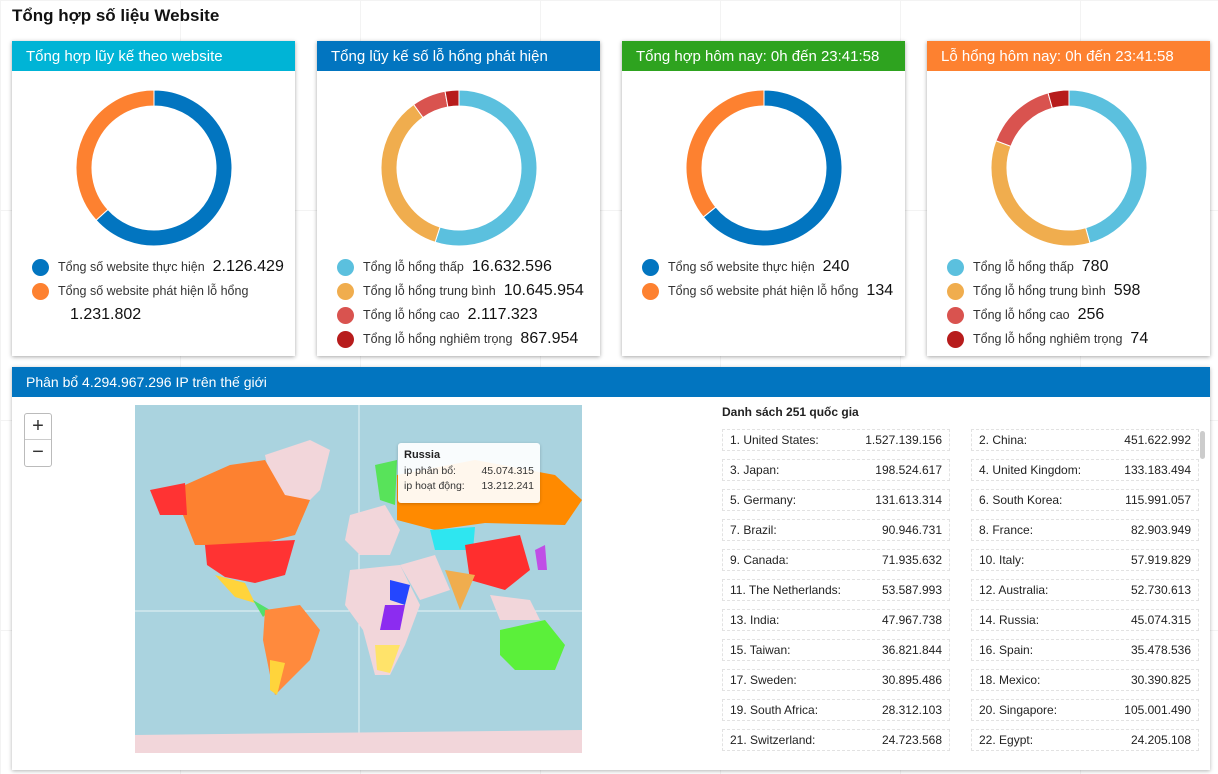 Image resolution: width=1218 pixels, height=774 pixels. What do you see at coordinates (1014, 590) in the screenshot?
I see `country-name: 12. Australia:` at bounding box center [1014, 590].